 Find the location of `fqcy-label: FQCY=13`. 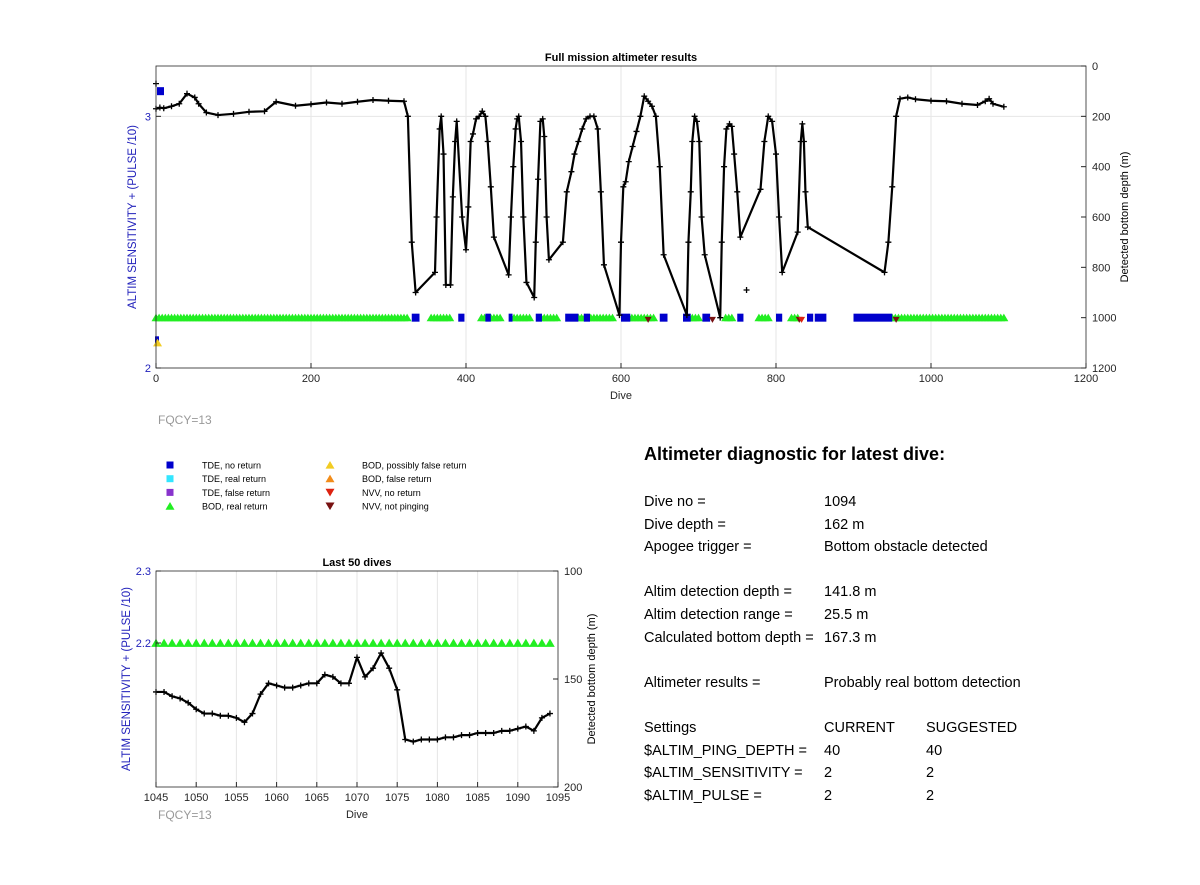

fqcy-label: FQCY=13 is located at coordinates (185, 815).